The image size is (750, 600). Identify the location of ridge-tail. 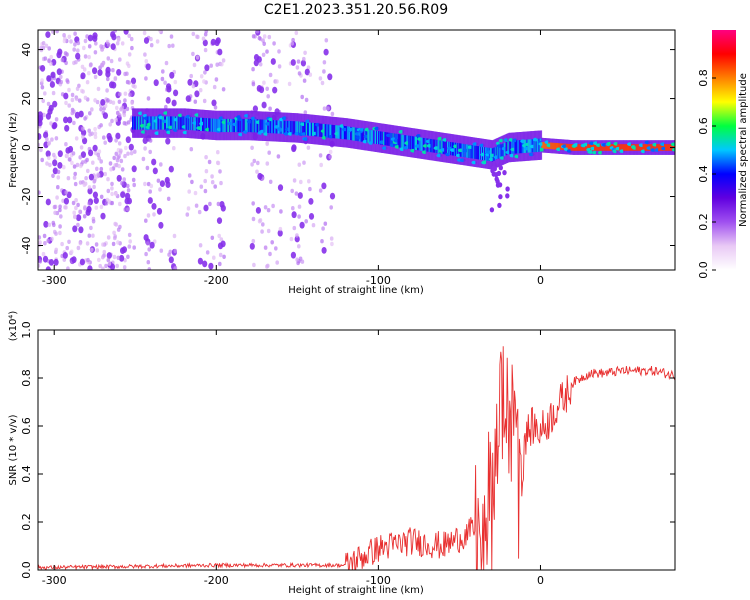
(507, 196).